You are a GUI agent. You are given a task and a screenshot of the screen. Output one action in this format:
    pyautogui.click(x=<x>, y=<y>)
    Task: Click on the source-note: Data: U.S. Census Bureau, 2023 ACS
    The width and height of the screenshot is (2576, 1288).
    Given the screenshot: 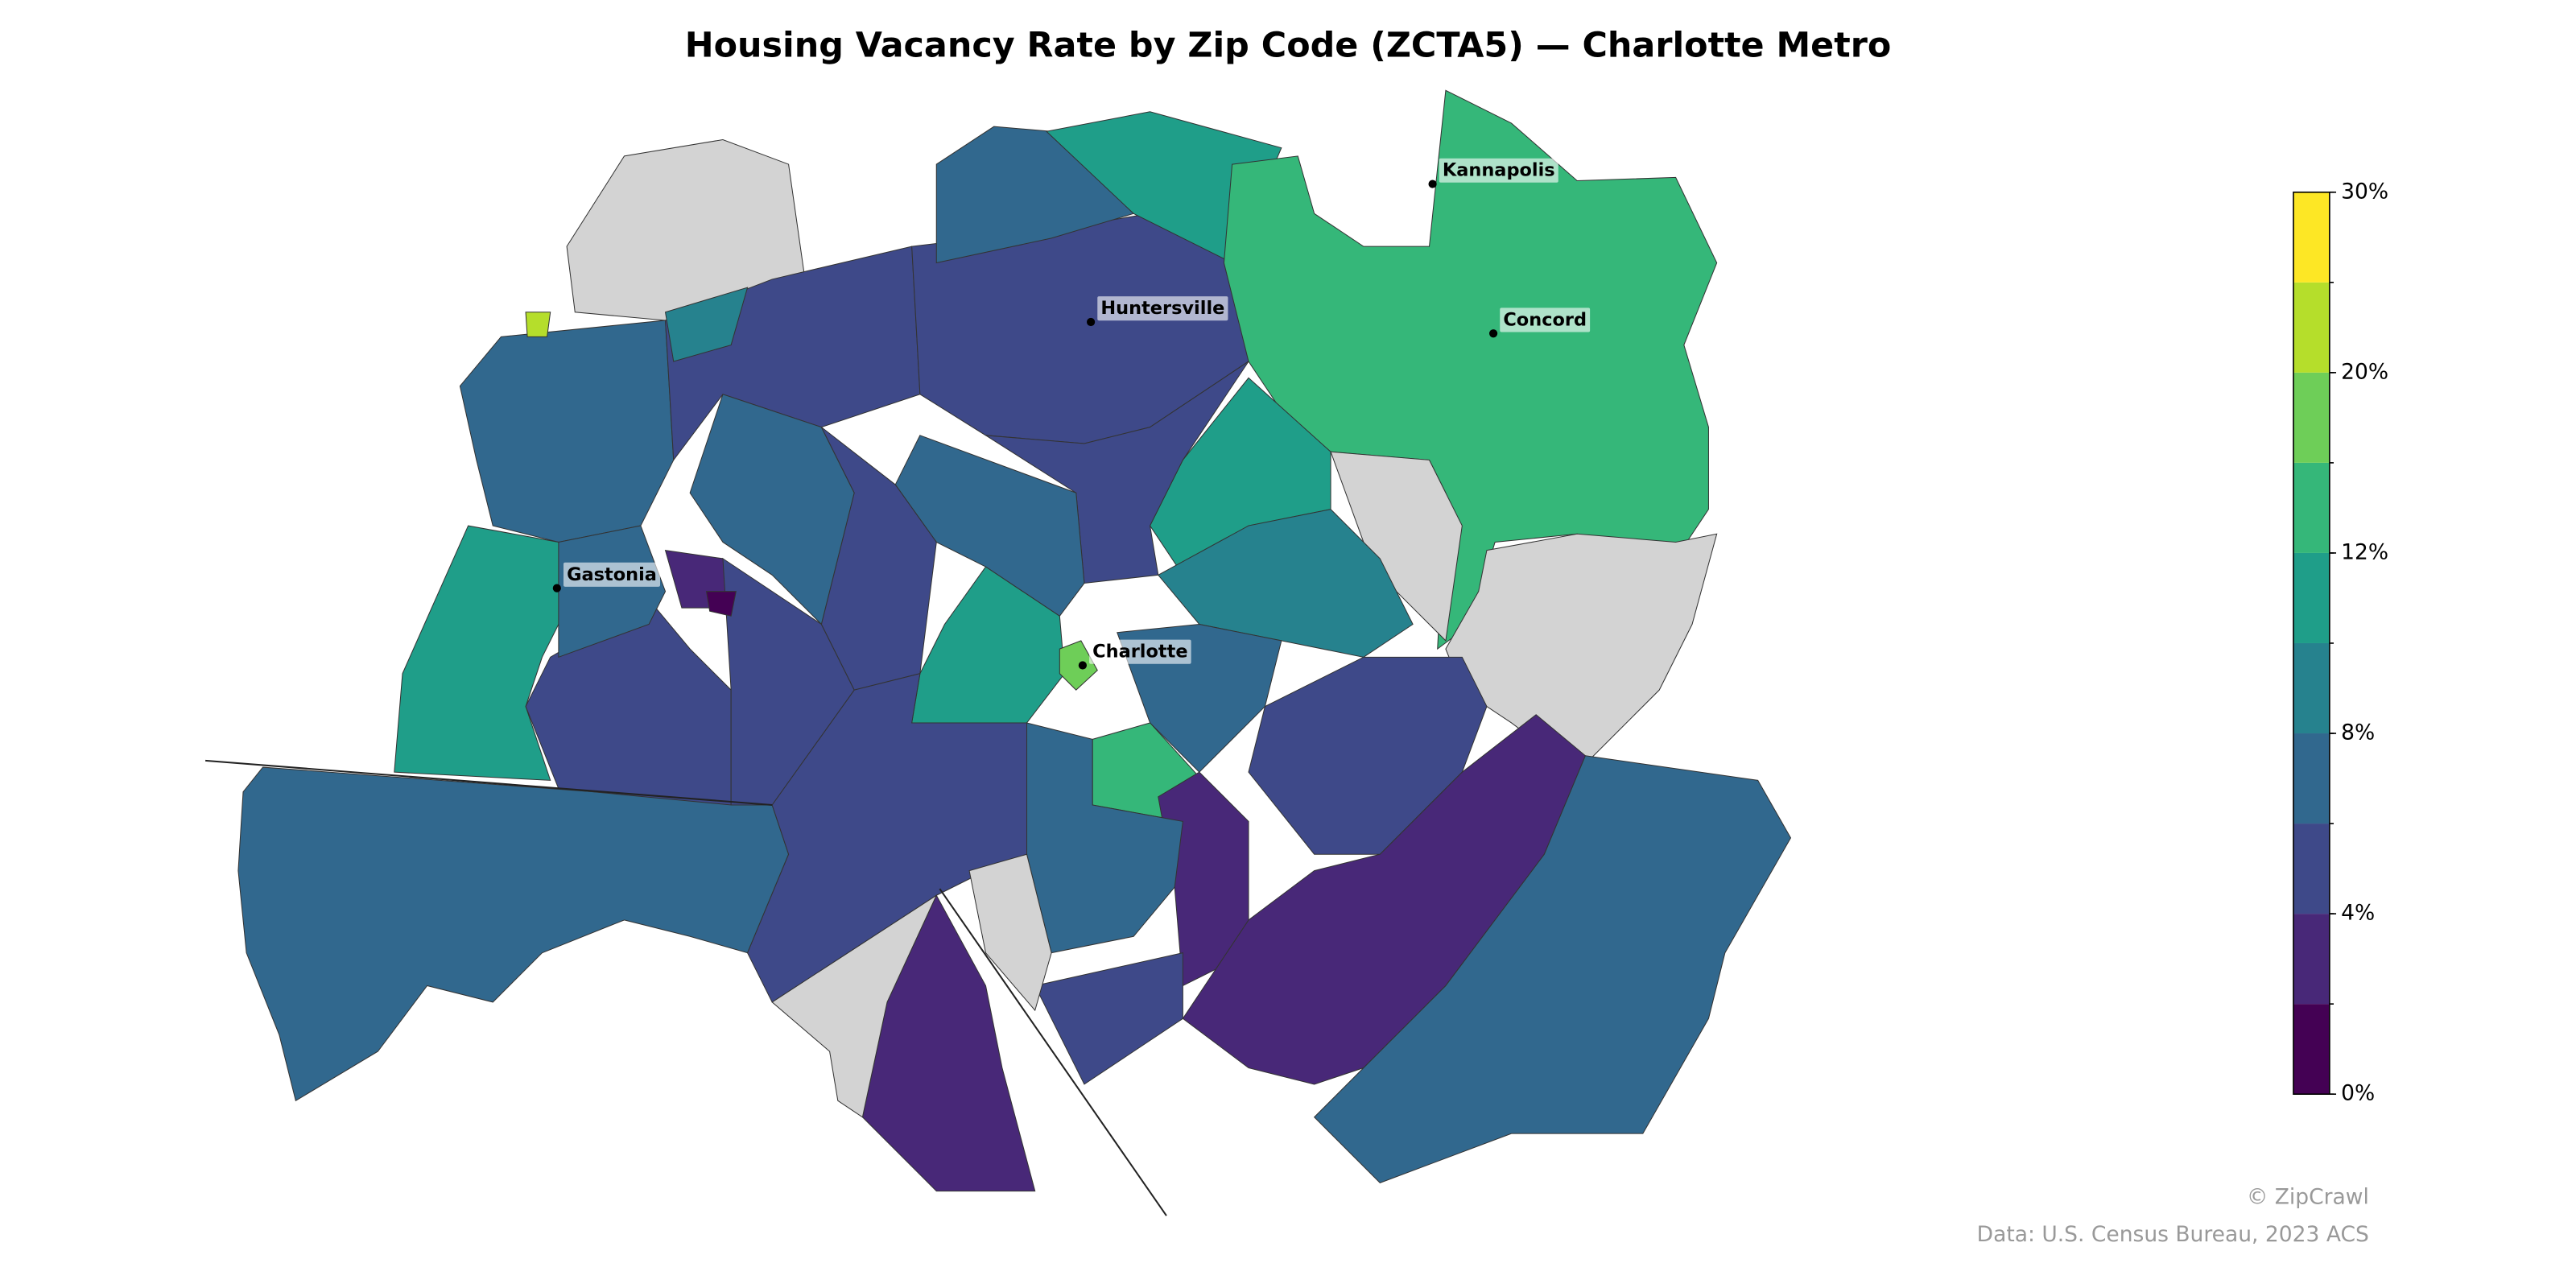 What is the action you would take?
    pyautogui.click(x=2173, y=1234)
    